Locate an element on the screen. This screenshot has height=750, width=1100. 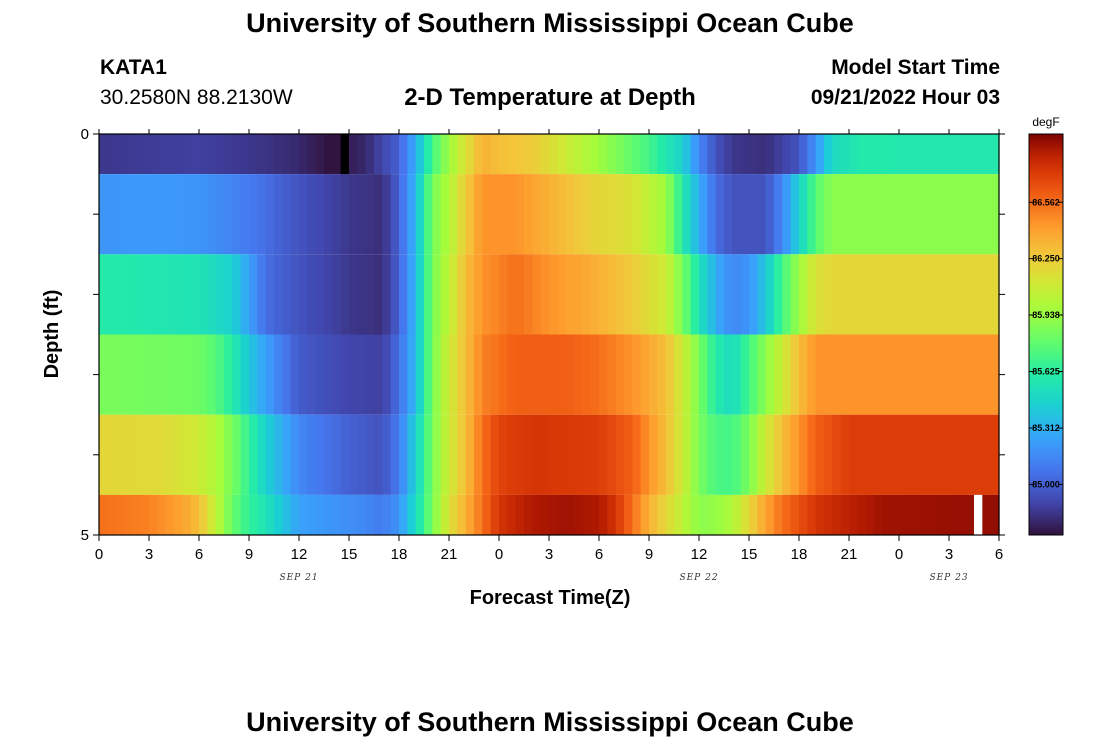
x-axis-label: Forecast Time(Z) is located at coordinates (550, 598).